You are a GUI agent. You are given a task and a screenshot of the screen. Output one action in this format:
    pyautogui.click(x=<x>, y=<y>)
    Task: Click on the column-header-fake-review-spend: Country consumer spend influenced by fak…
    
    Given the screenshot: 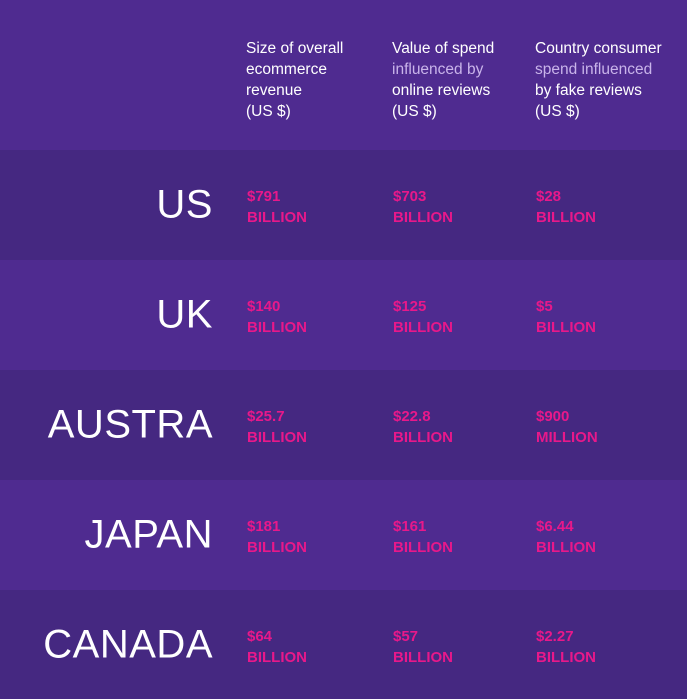 What is the action you would take?
    pyautogui.click(x=610, y=80)
    